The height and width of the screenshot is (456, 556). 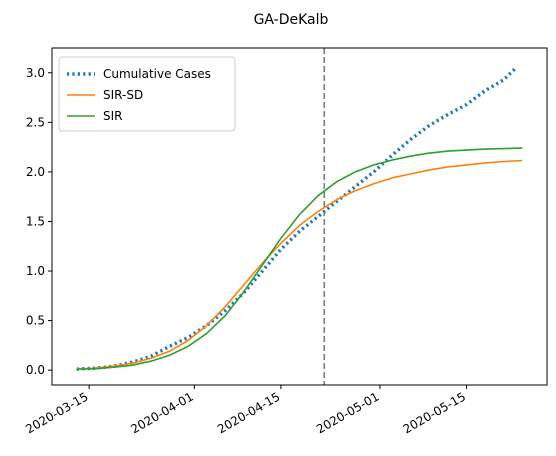 I want to click on legend: Cumulative Cases SIR-SD SIR, so click(x=147, y=94).